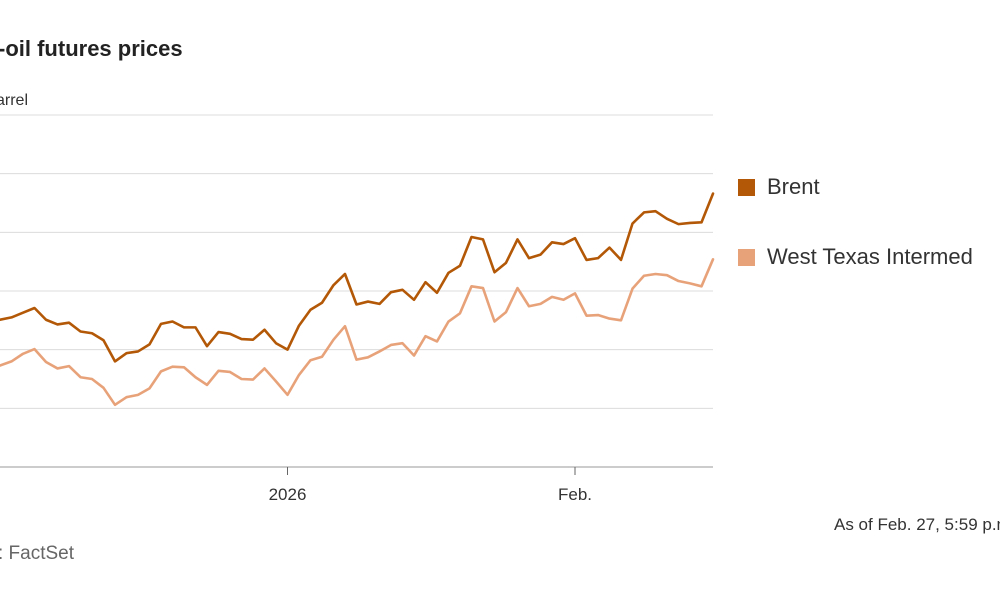 The image size is (1000, 600). Describe the element at coordinates (288, 494) in the screenshot. I see `x-tick-label: 2026` at that location.